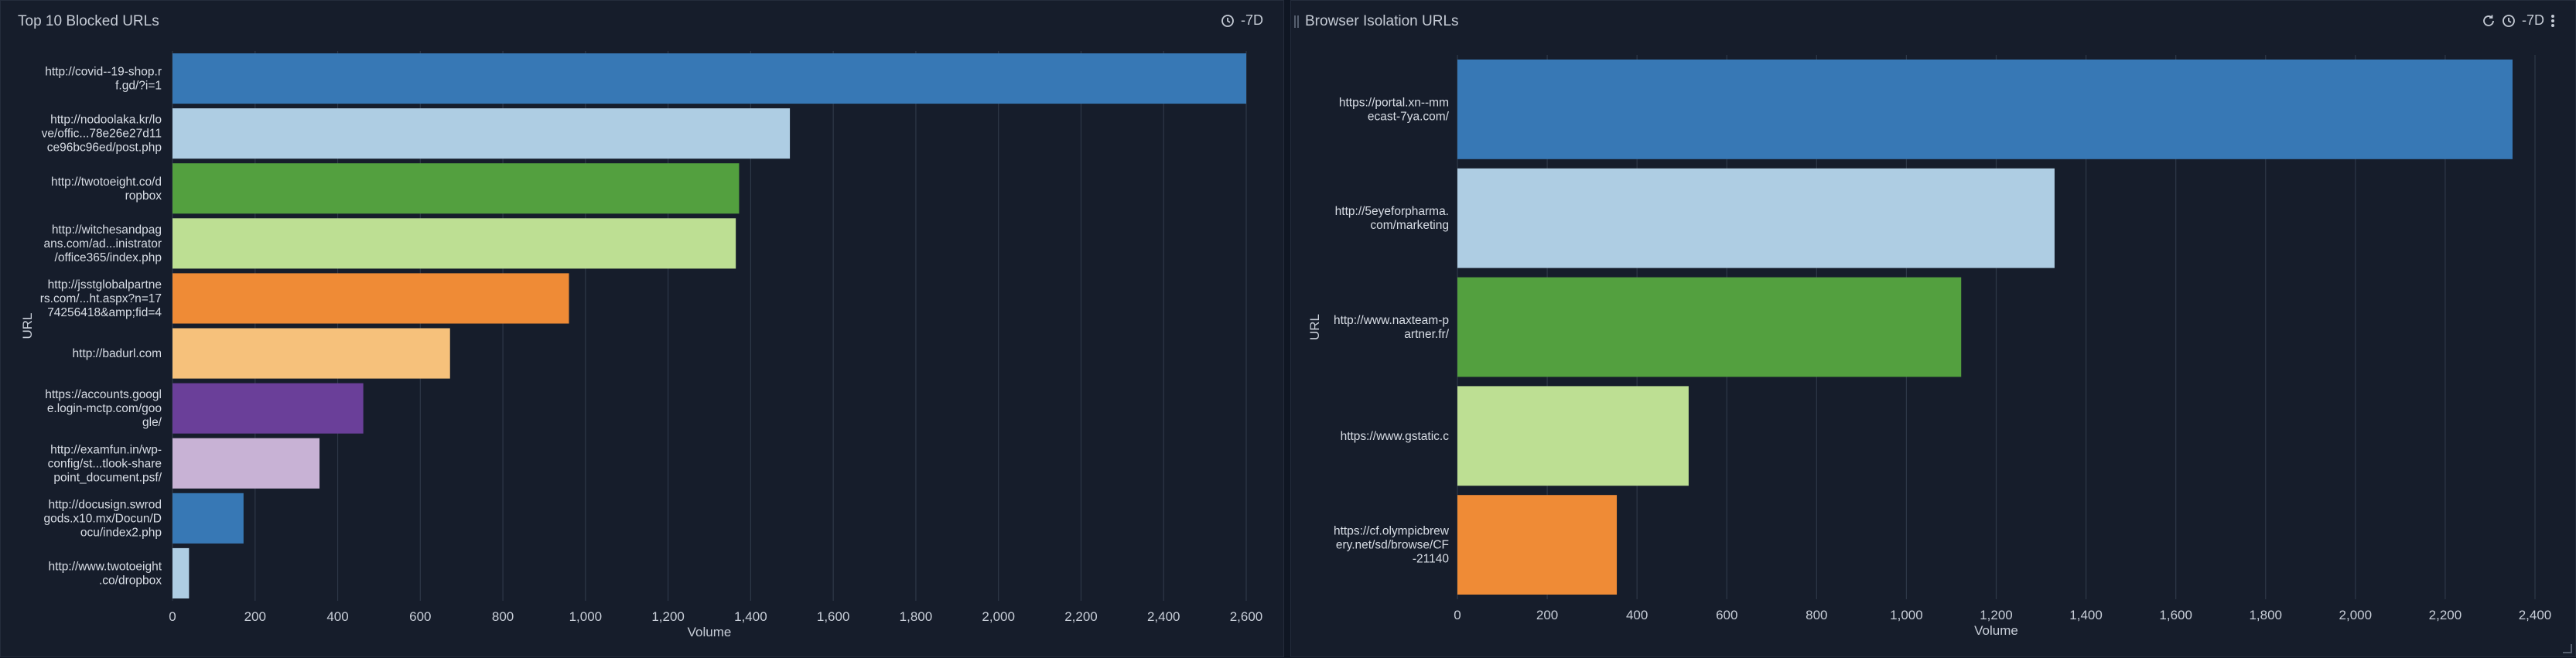 Image resolution: width=2576 pixels, height=658 pixels. Describe the element at coordinates (117, 353) in the screenshot. I see `category-label: http://badurl.com` at that location.